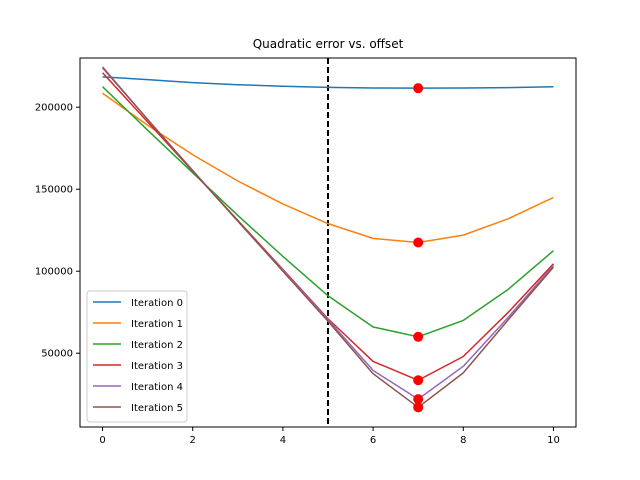 This screenshot has height=480, width=640. Describe the element at coordinates (54, 108) in the screenshot. I see `y-tick-label: 200000` at that location.